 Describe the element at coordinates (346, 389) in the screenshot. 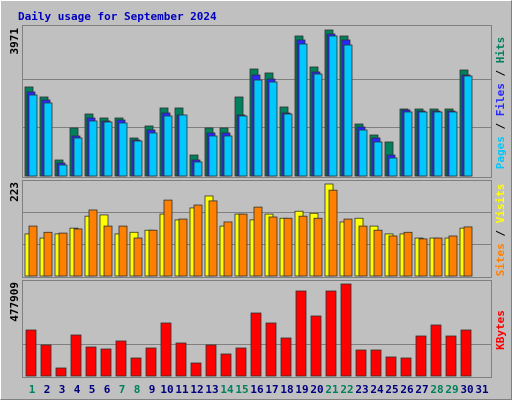

I see `x-tick-label: 22` at that location.